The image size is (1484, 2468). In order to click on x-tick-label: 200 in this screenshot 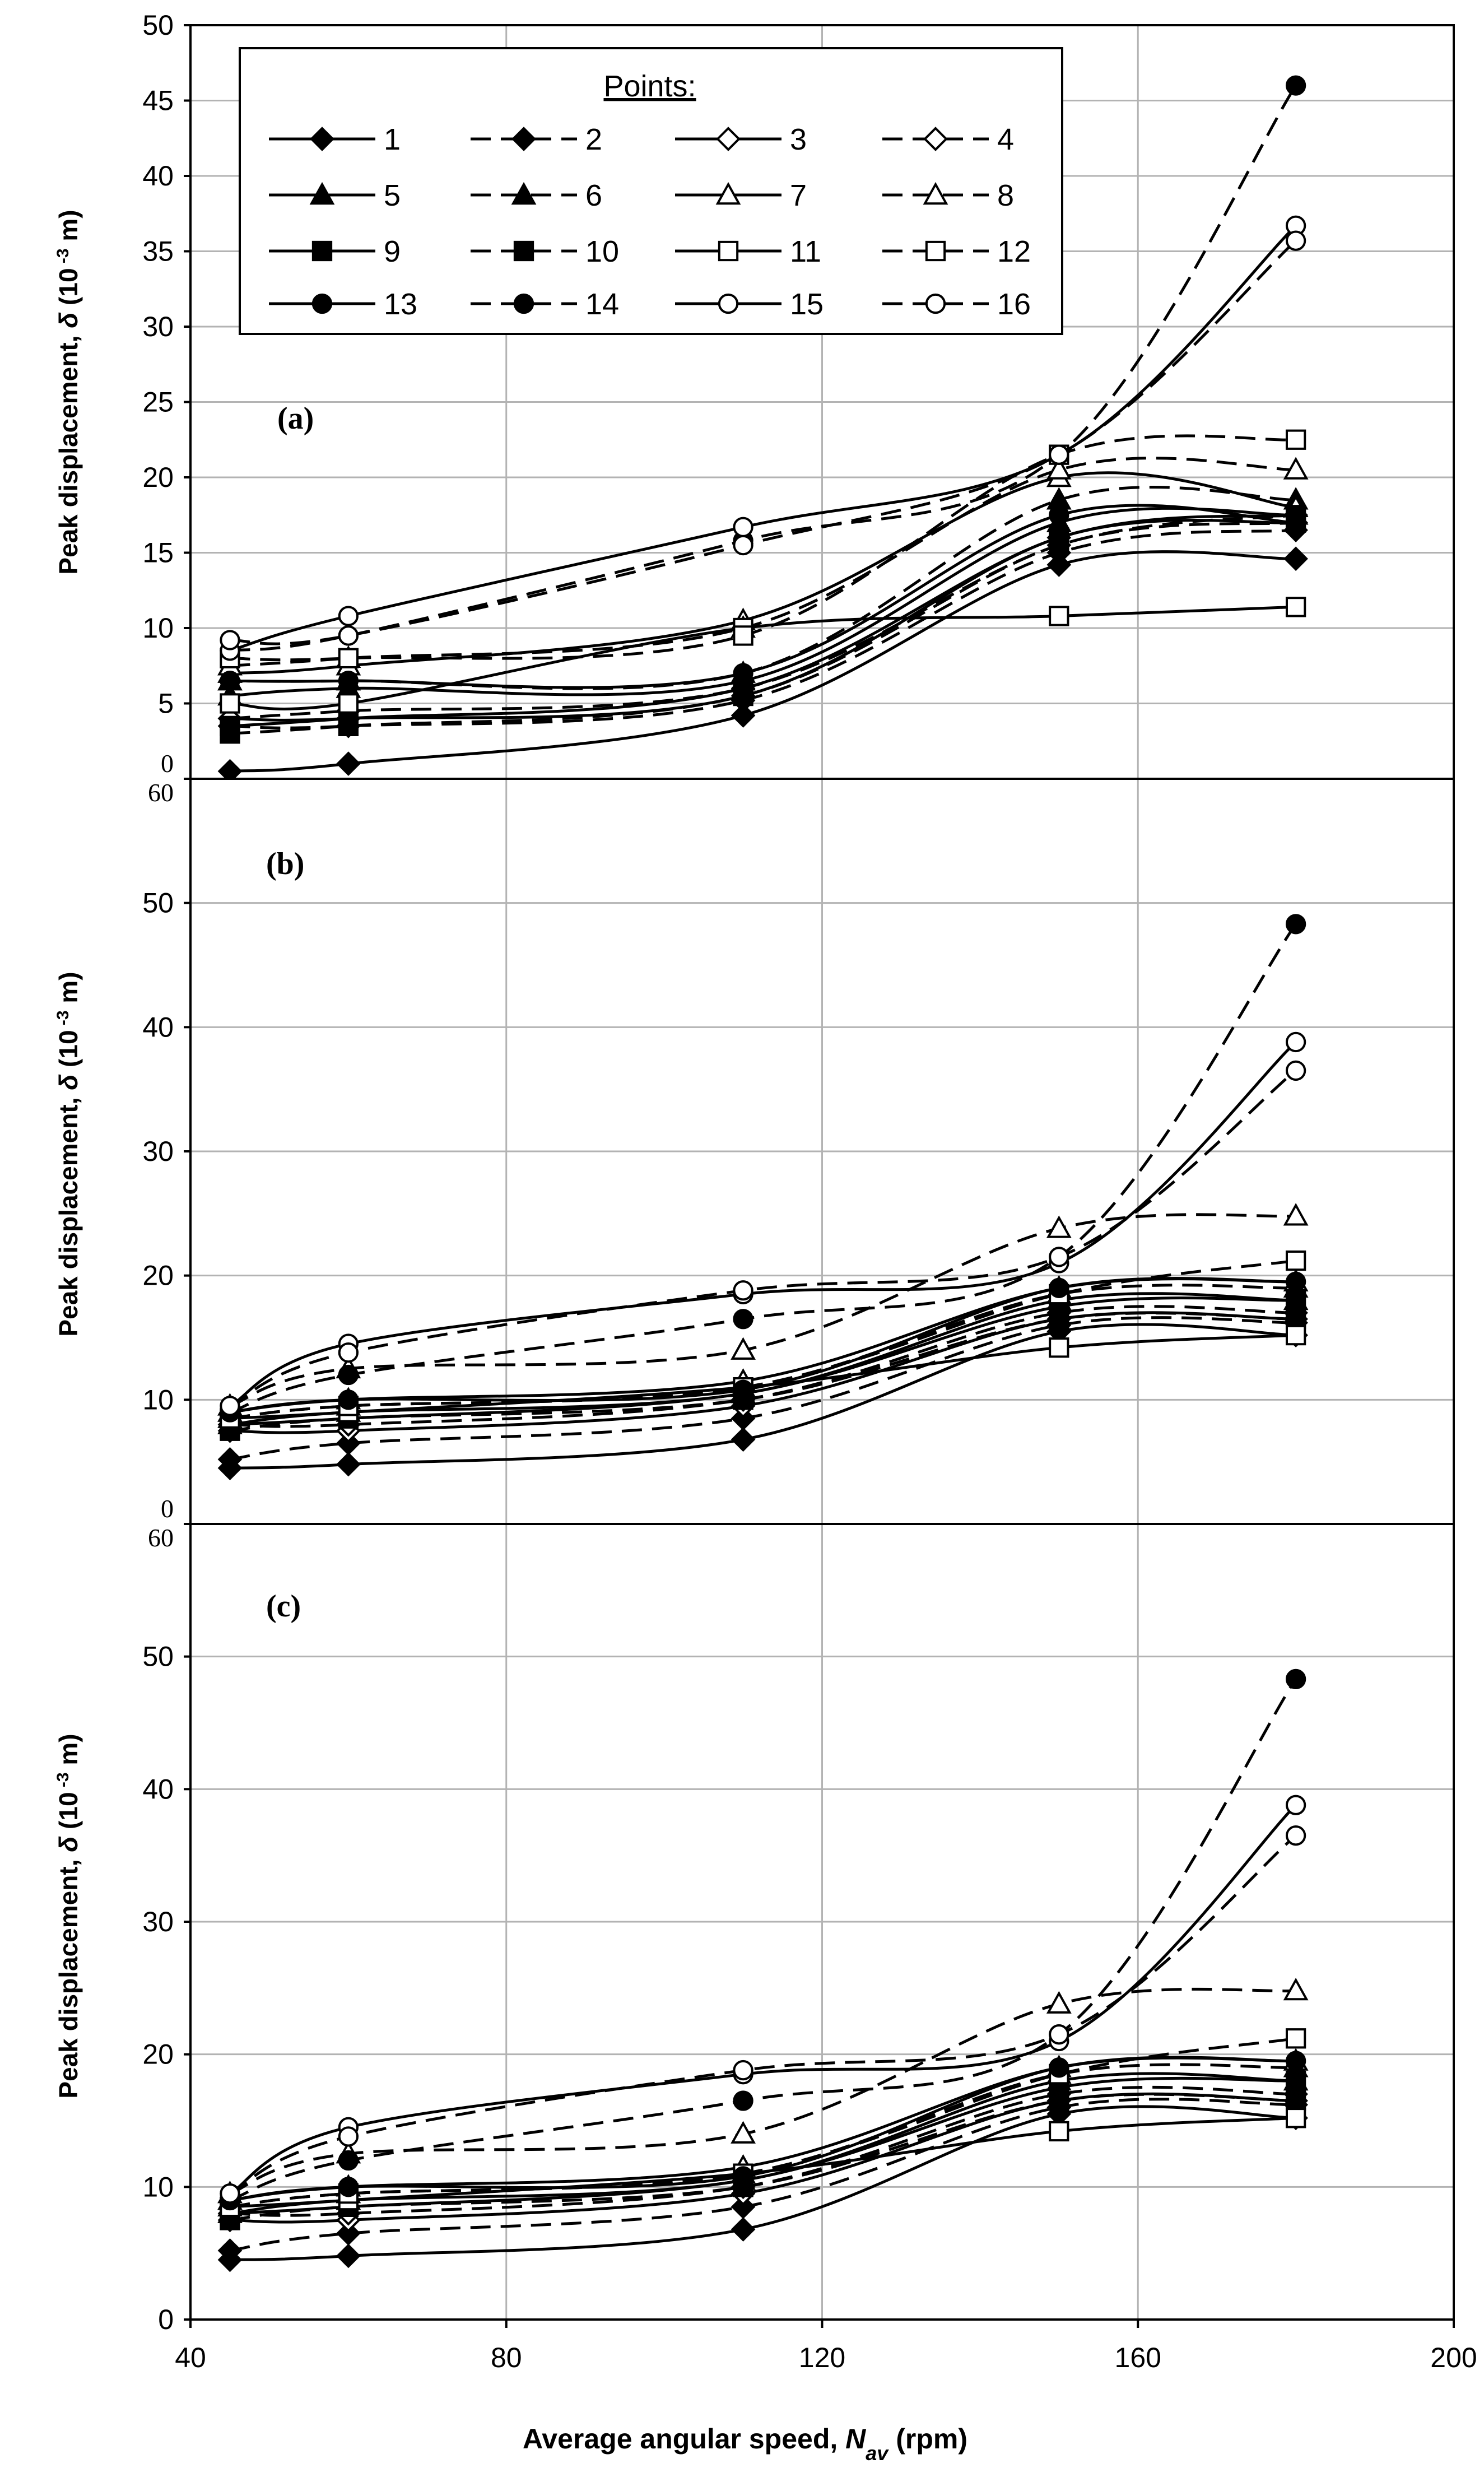, I will do `click(1453, 2358)`.